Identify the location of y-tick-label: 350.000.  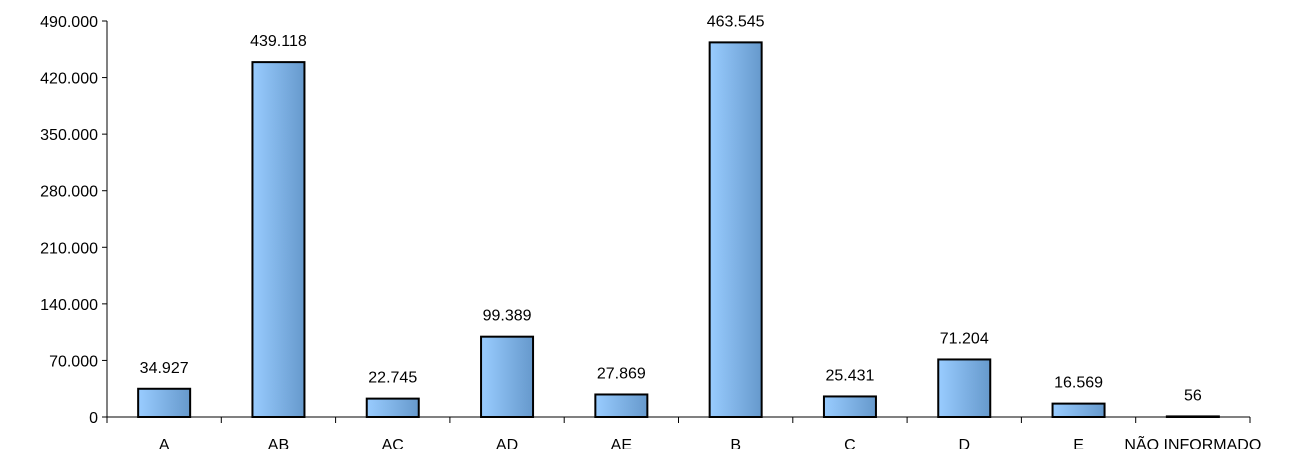
(69, 135).